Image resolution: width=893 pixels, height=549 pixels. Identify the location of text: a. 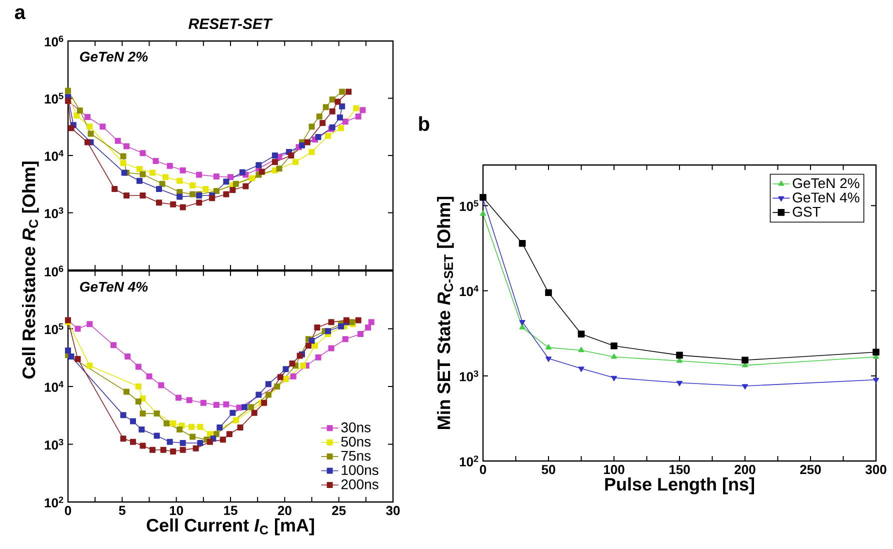
(20, 14).